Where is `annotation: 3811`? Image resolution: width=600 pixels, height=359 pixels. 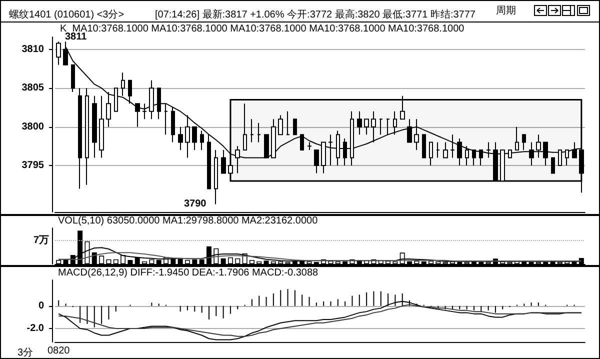
annotation: 3811 is located at coordinates (76, 37).